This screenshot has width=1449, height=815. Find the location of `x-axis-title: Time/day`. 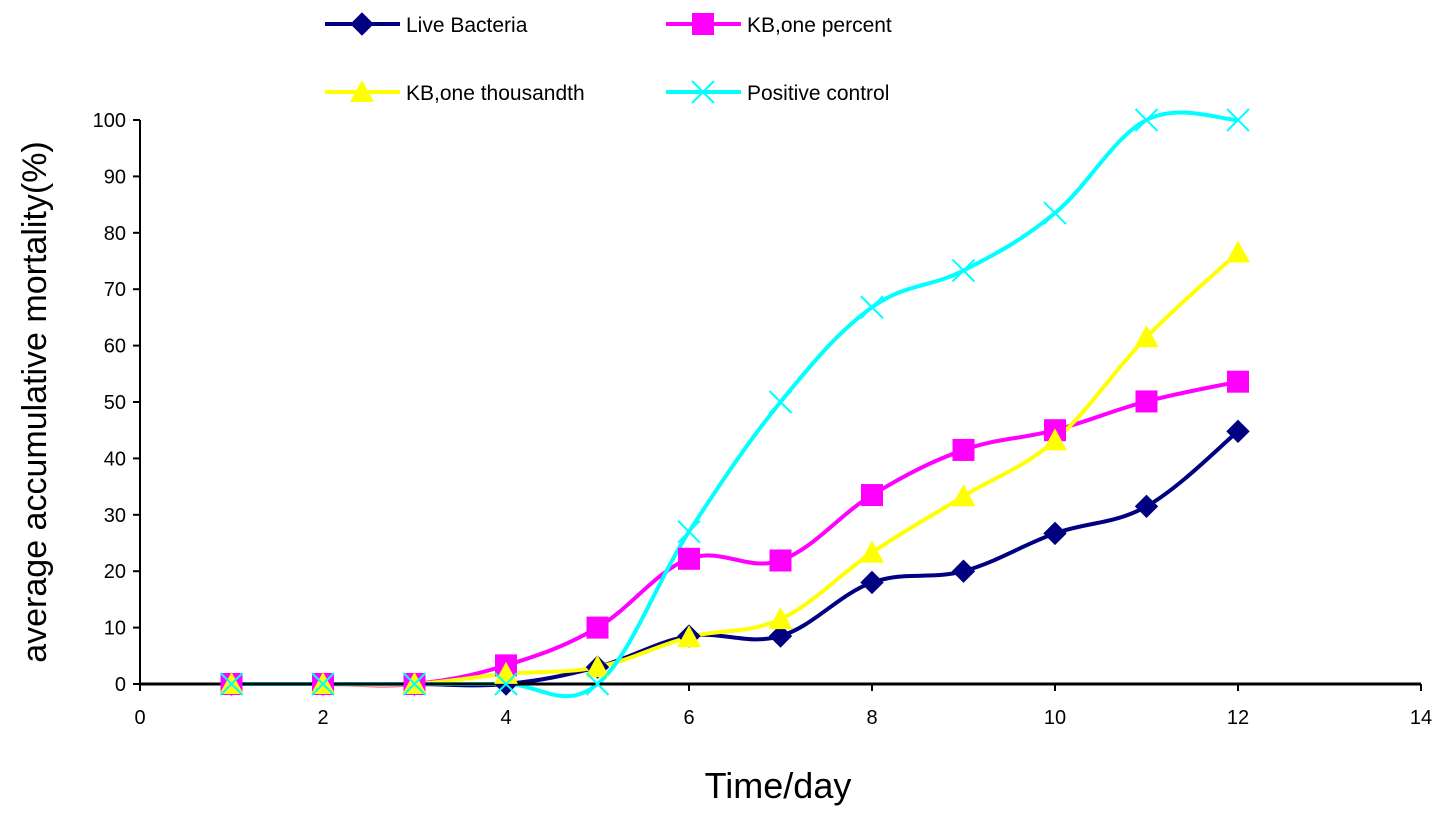

x-axis-title: Time/day is located at coordinates (778, 785).